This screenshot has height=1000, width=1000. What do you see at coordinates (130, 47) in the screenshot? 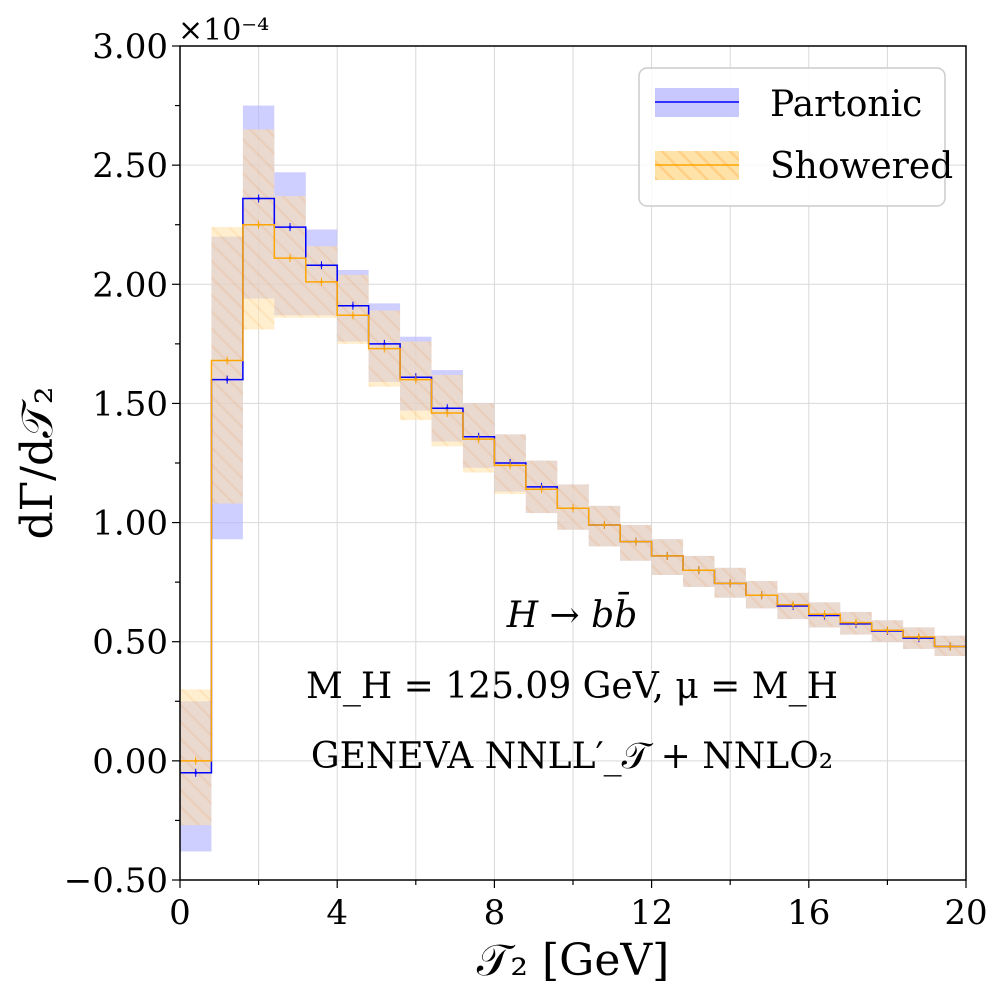
I see `y-tick-label: 3.00` at bounding box center [130, 47].